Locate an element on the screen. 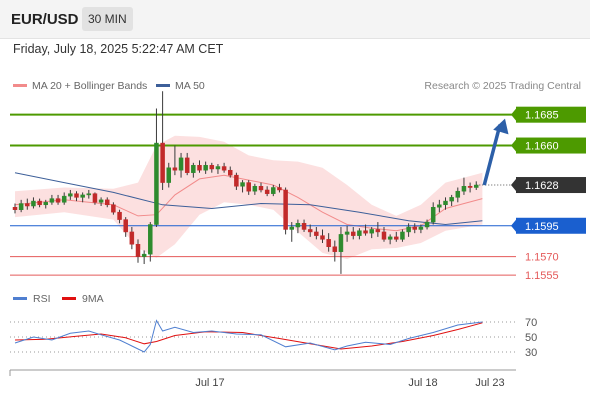 The image size is (590, 400). level-label-1.1628: 1.1628 is located at coordinates (542, 186).